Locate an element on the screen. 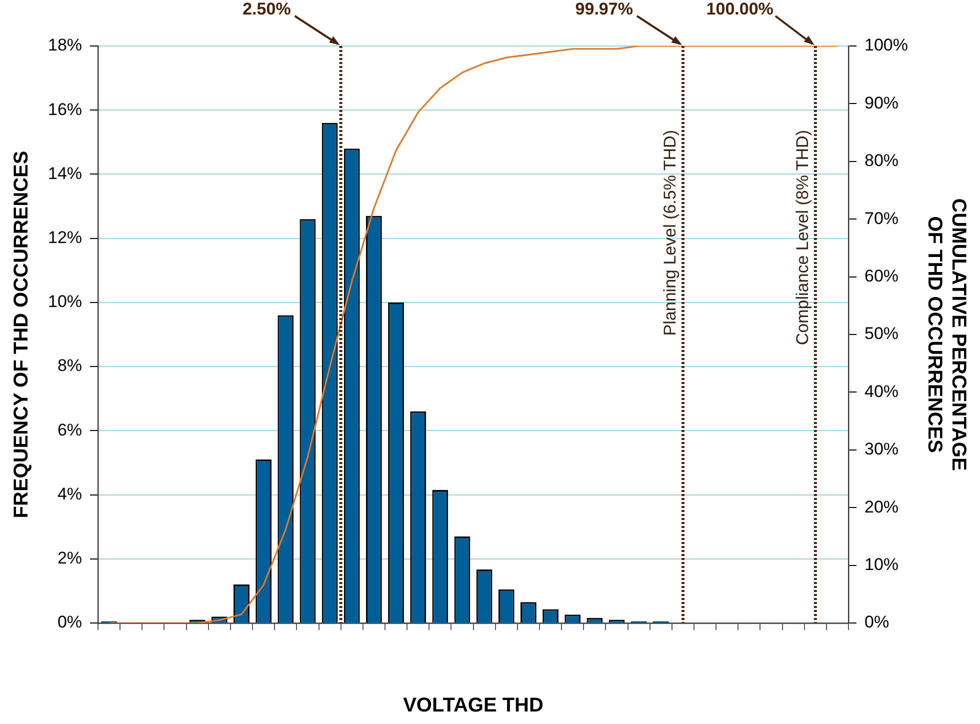 The height and width of the screenshot is (724, 980). y-tick-label: 12% is located at coordinates (65, 238).